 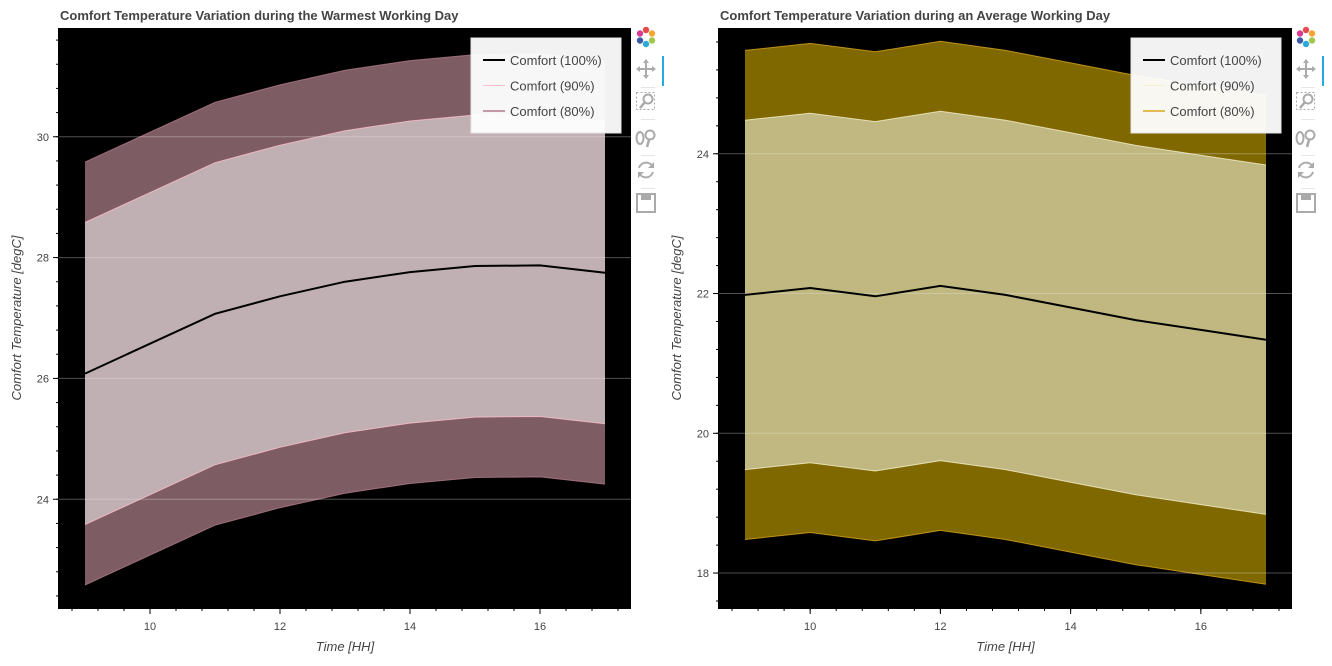 What do you see at coordinates (703, 574) in the screenshot?
I see `y-tick-label: 18` at bounding box center [703, 574].